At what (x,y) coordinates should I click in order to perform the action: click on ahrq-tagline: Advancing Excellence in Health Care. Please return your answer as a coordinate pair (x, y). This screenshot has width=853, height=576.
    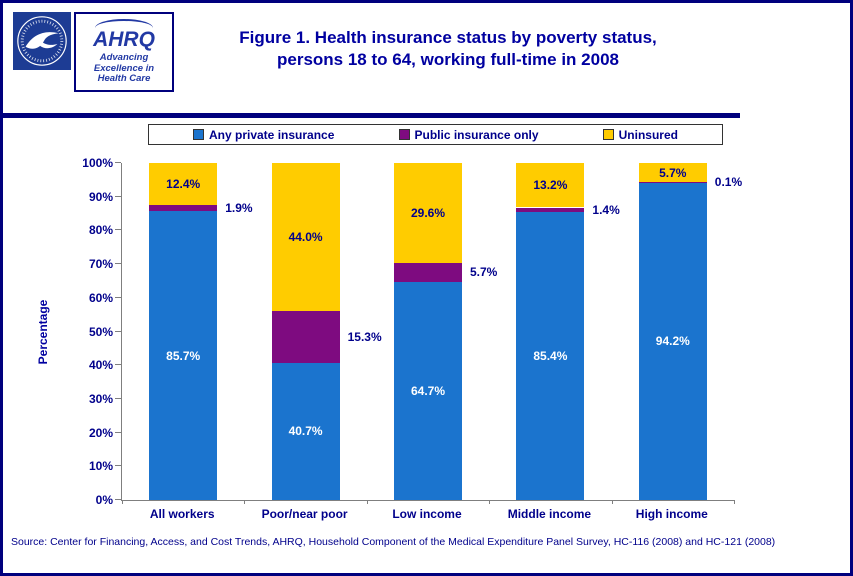
    Looking at the image, I should click on (124, 68).